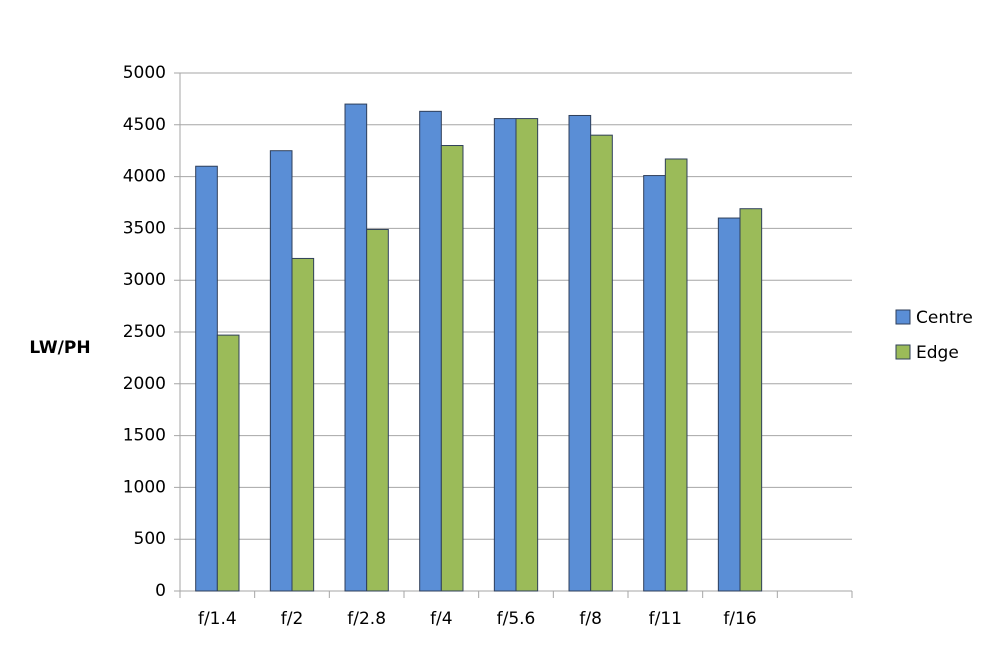  Describe the element at coordinates (144, 73) in the screenshot. I see `y-tick-label: 5000` at that location.